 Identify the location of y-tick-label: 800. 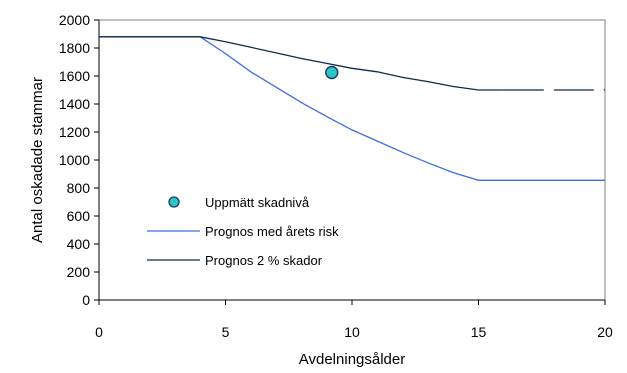
(79, 188).